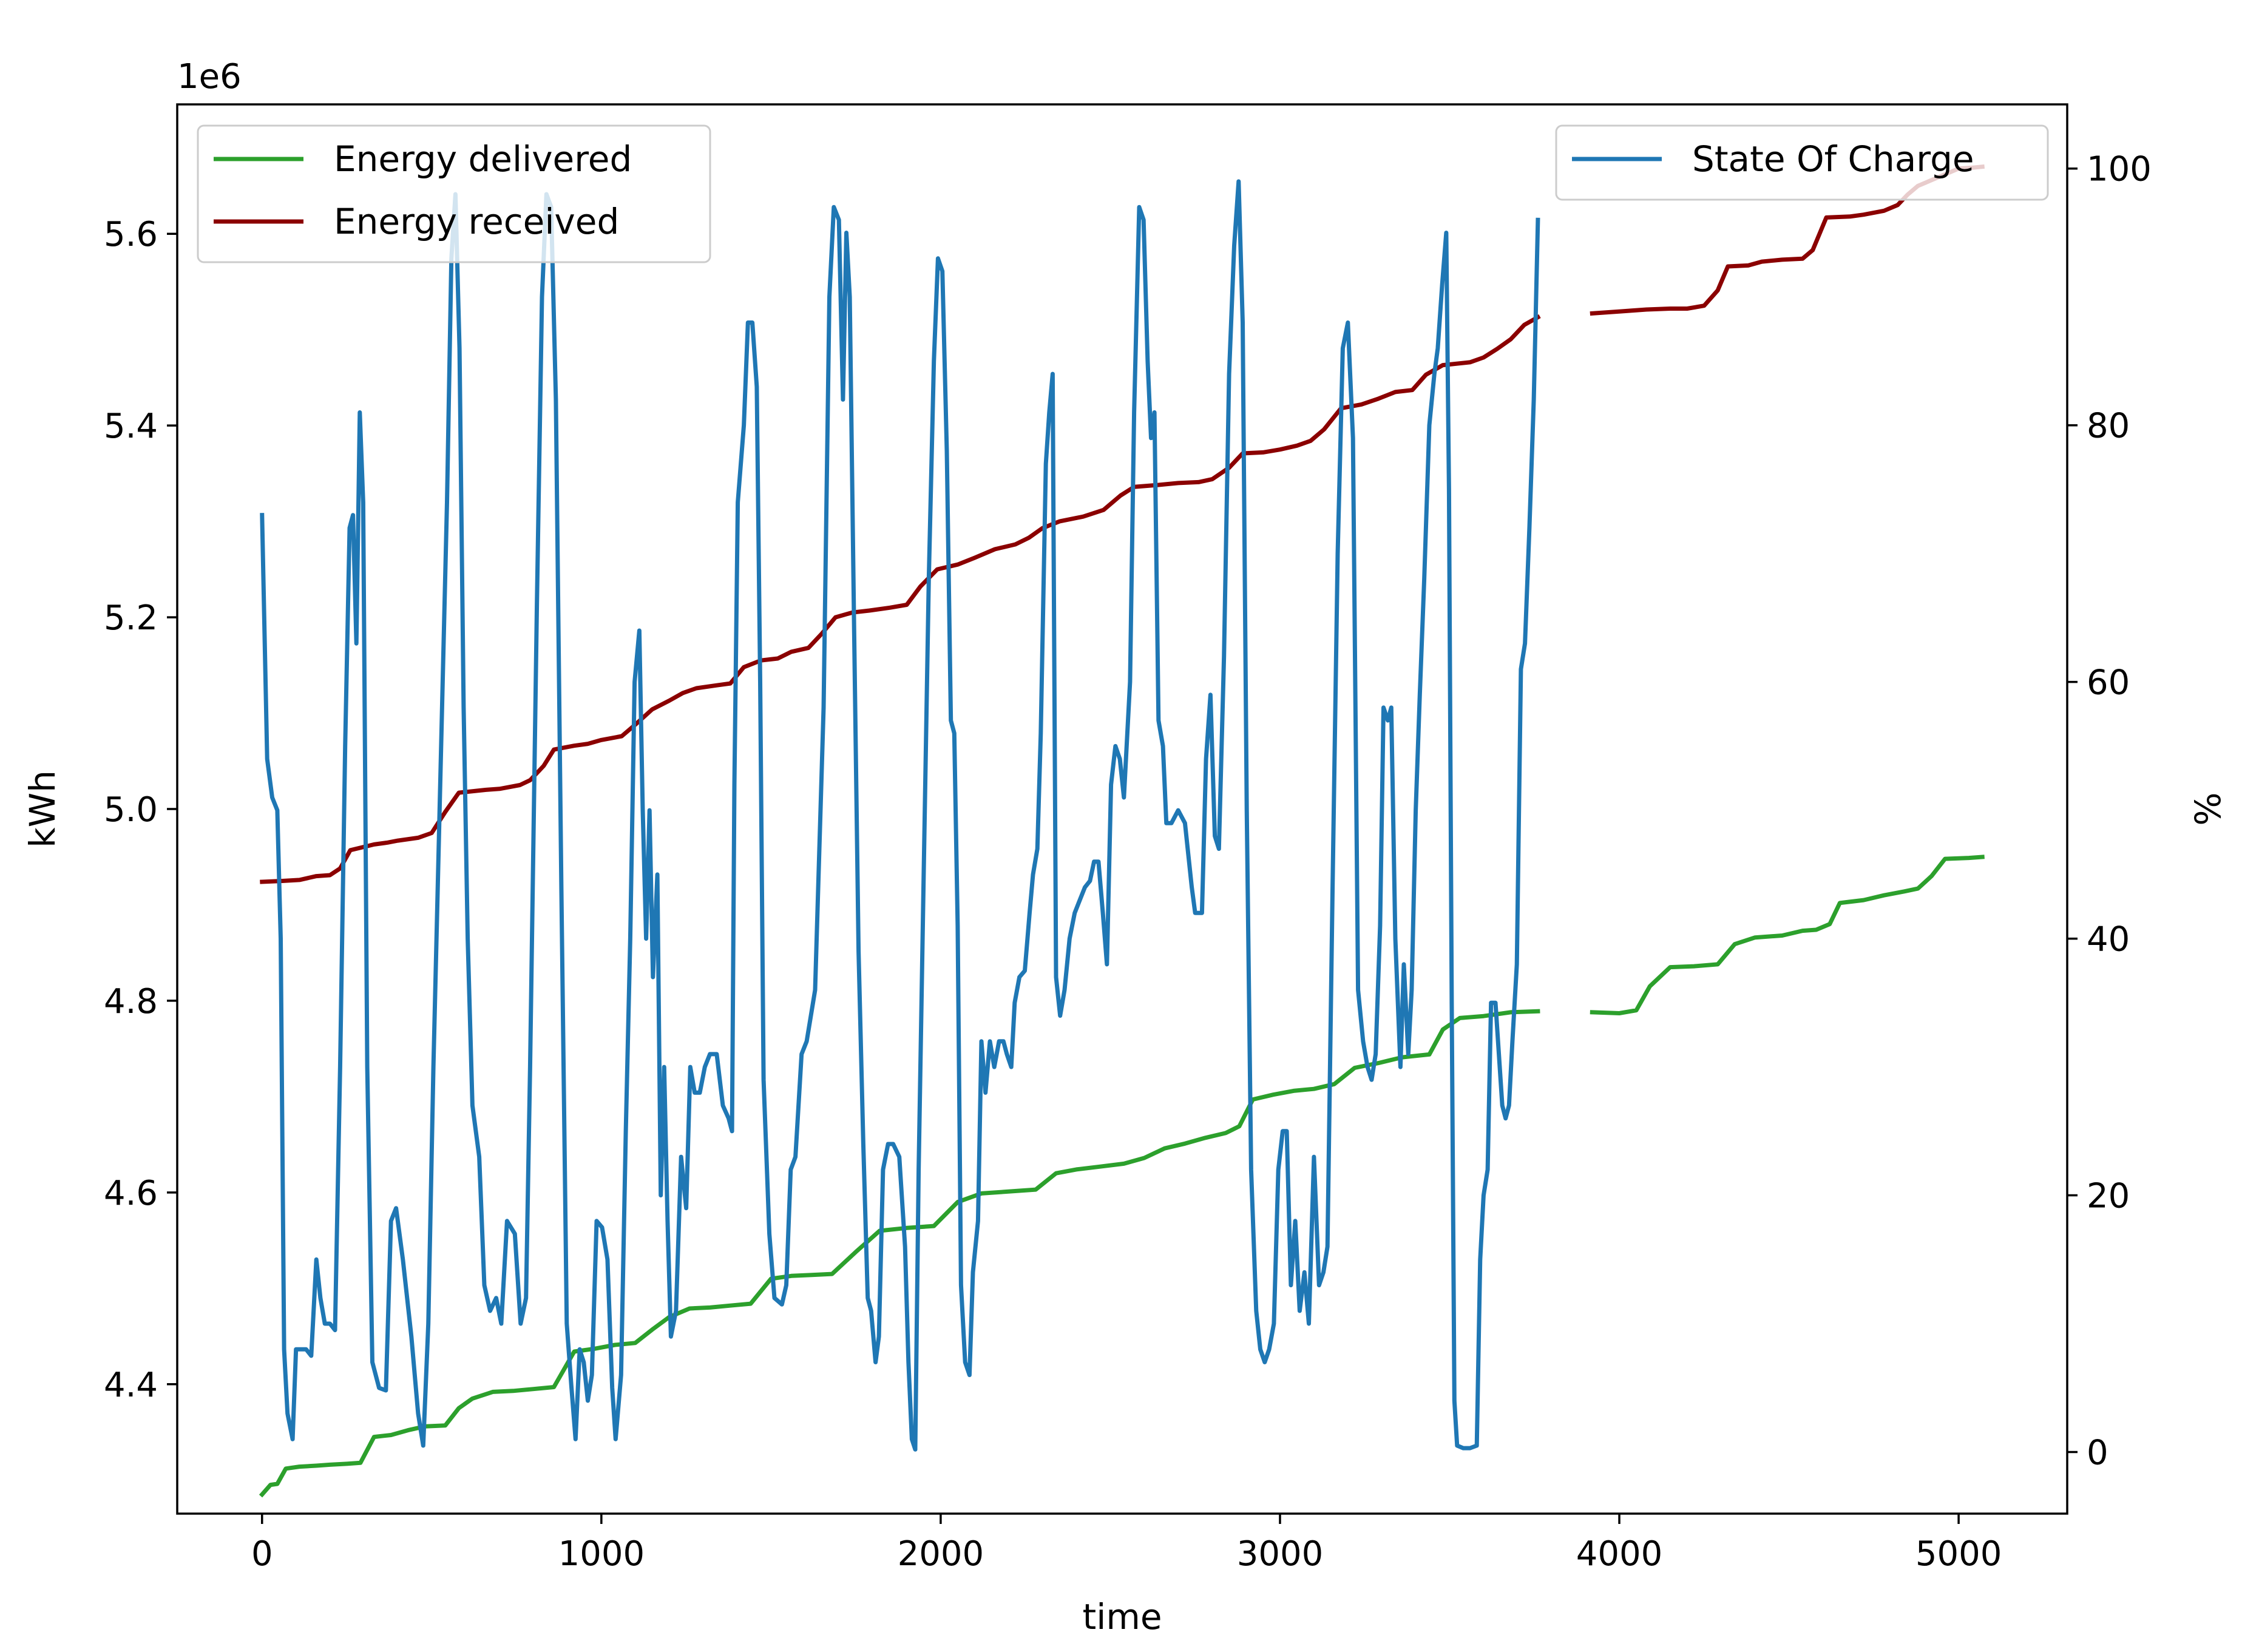  Describe the element at coordinates (1619, 1554) in the screenshot. I see `x-tick-label: 4000` at that location.